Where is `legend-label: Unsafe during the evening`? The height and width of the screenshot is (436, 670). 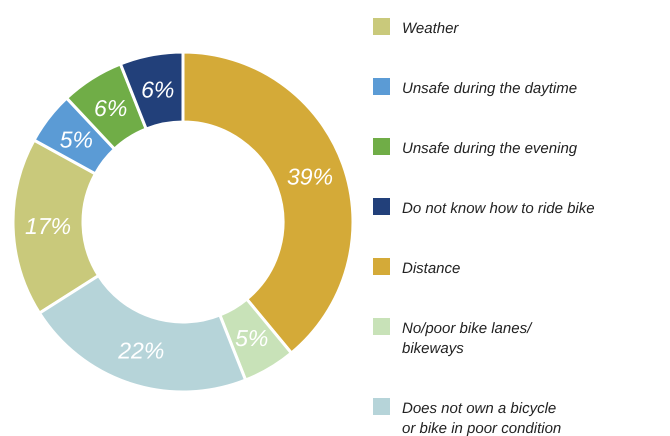
legend-label: Unsafe during the evening is located at coordinates (490, 148).